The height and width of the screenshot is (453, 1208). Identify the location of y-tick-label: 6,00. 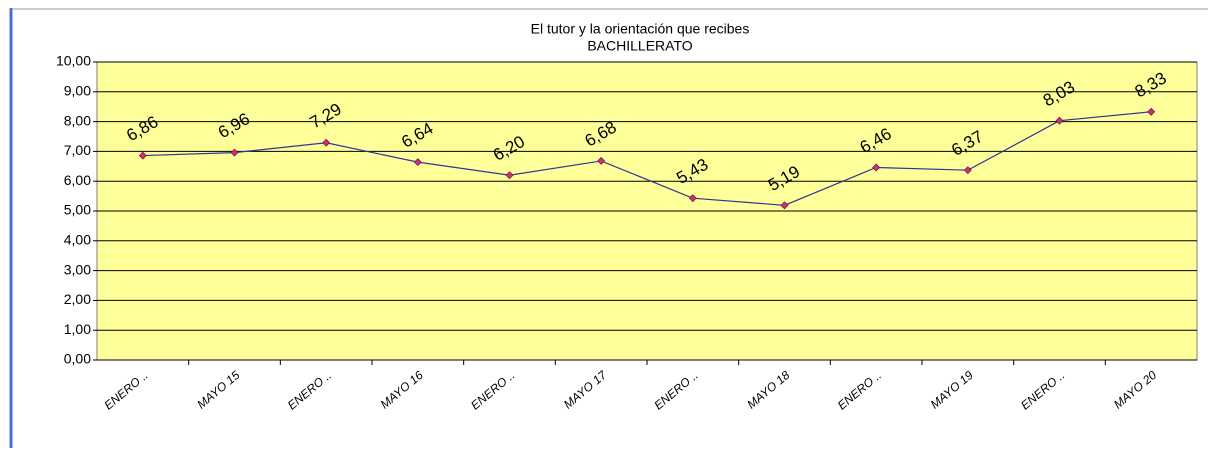
(77, 180).